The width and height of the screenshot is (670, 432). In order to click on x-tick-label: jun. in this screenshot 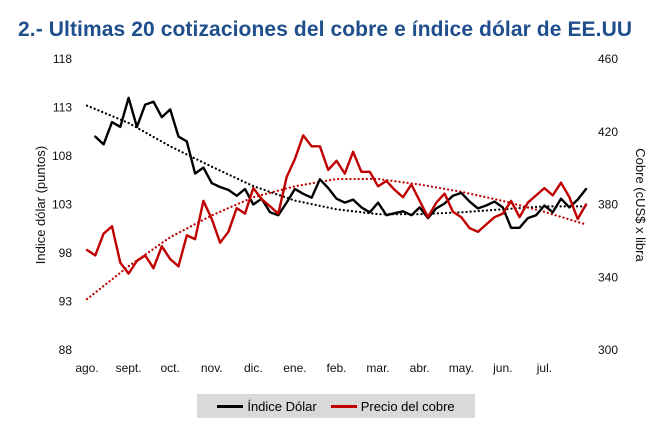, I will do `click(502, 368)`.